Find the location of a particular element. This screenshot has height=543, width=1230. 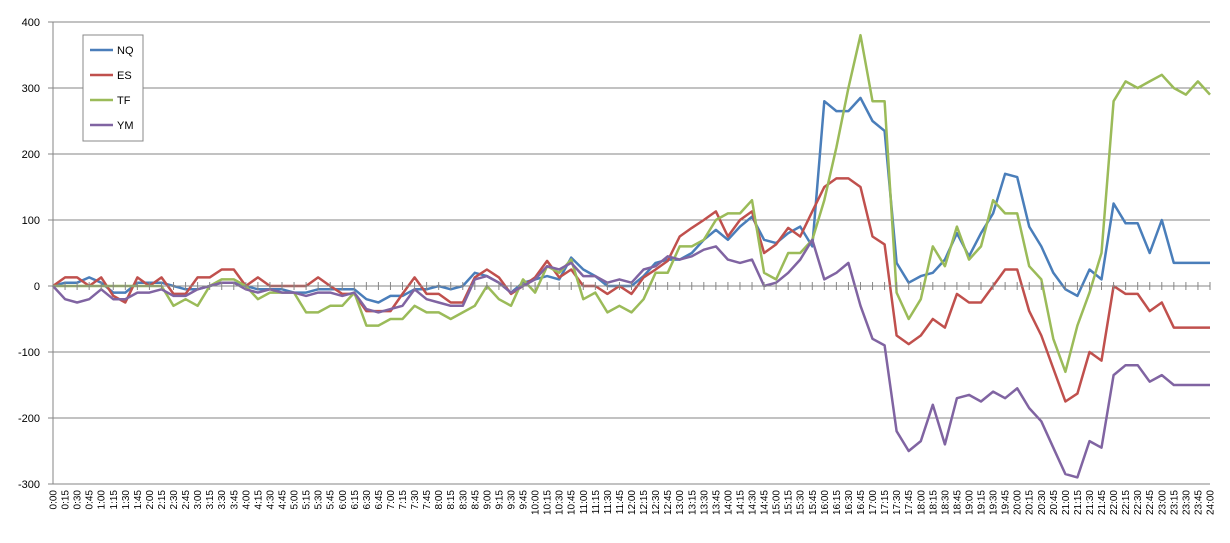

x-tick-label: 16:00 is located at coordinates (825, 502).